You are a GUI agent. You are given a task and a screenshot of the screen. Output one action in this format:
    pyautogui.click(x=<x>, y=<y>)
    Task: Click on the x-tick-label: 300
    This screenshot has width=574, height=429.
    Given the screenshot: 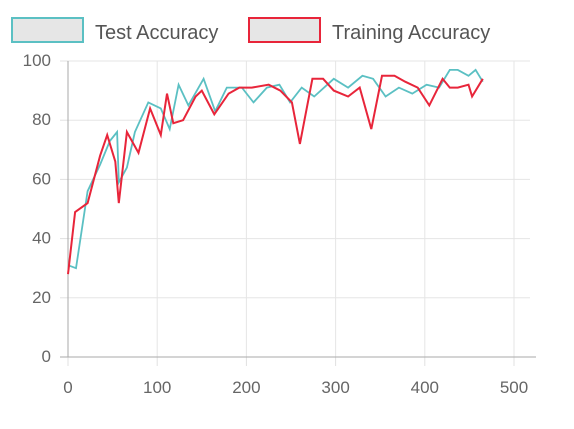 What is the action you would take?
    pyautogui.click(x=335, y=387)
    